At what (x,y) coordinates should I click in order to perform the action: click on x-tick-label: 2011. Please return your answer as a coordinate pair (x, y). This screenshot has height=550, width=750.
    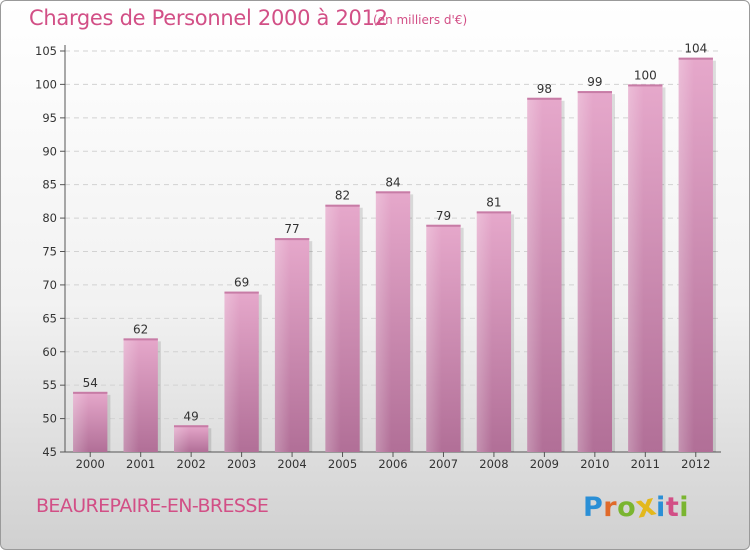
    Looking at the image, I should click on (645, 464).